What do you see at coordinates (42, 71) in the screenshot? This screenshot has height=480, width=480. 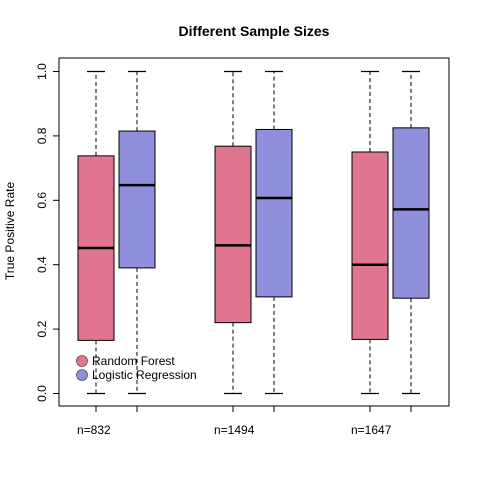 I see `y-tick-label: 1.0` at bounding box center [42, 71].